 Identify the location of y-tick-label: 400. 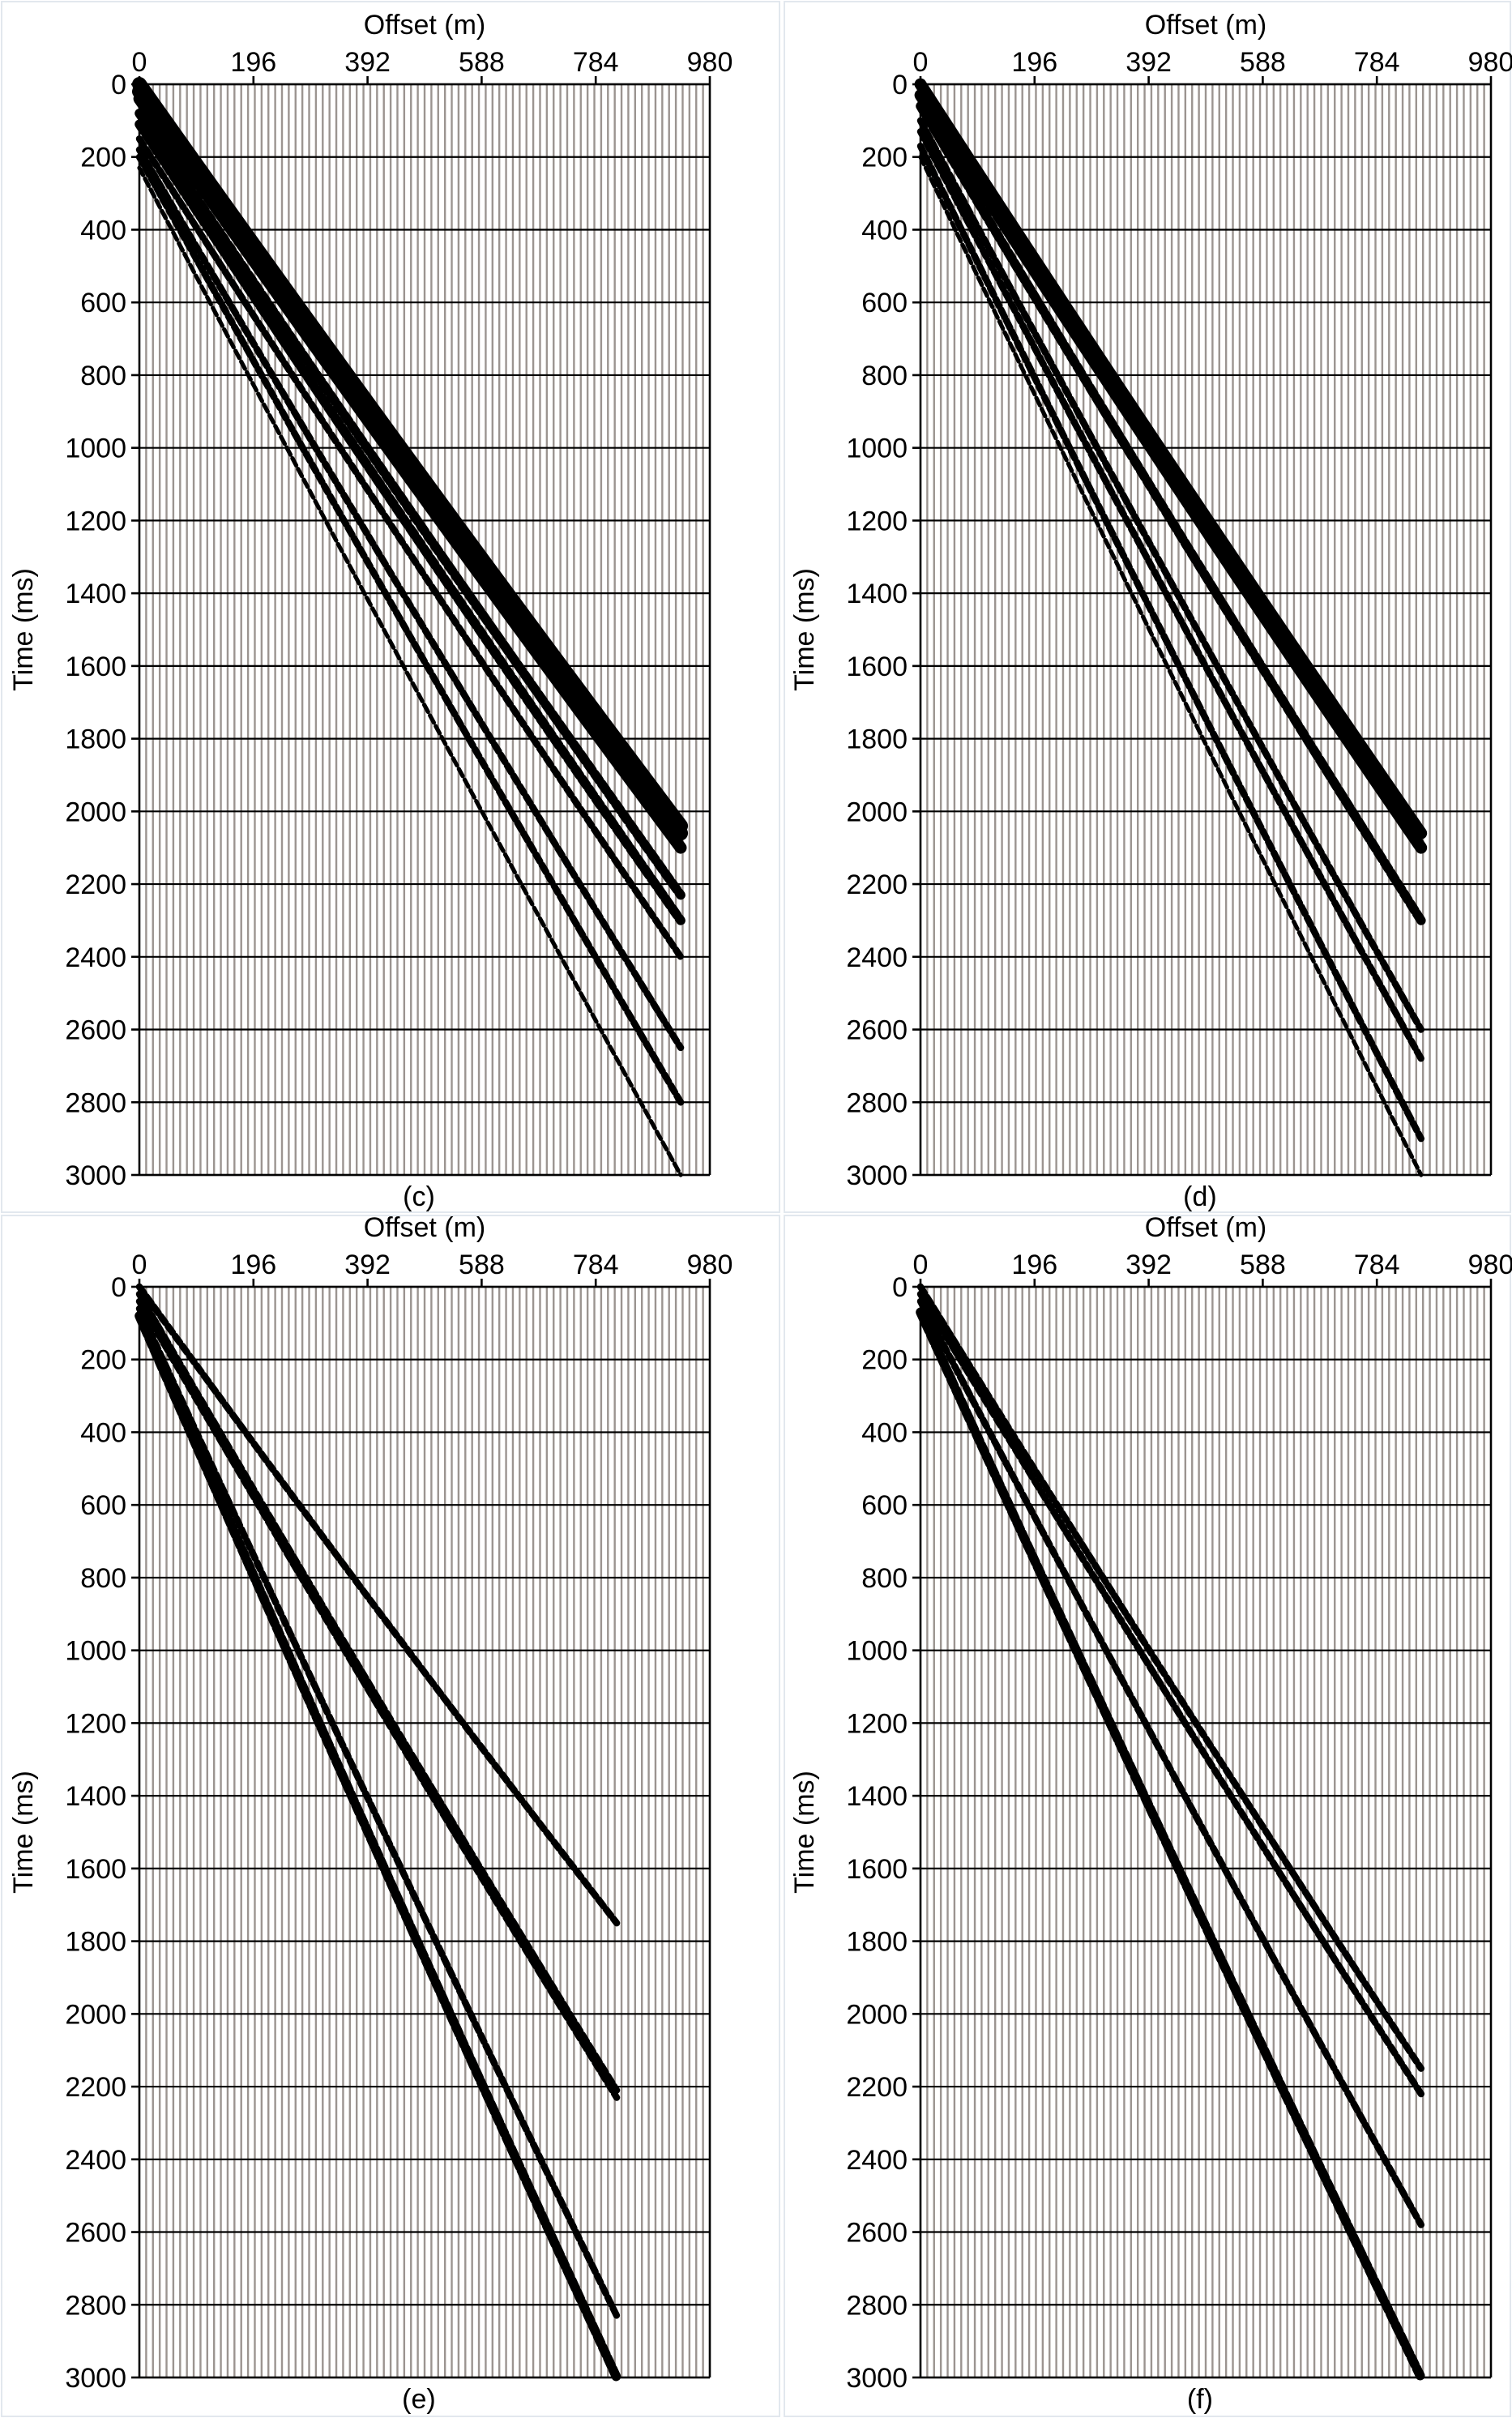
(103, 231).